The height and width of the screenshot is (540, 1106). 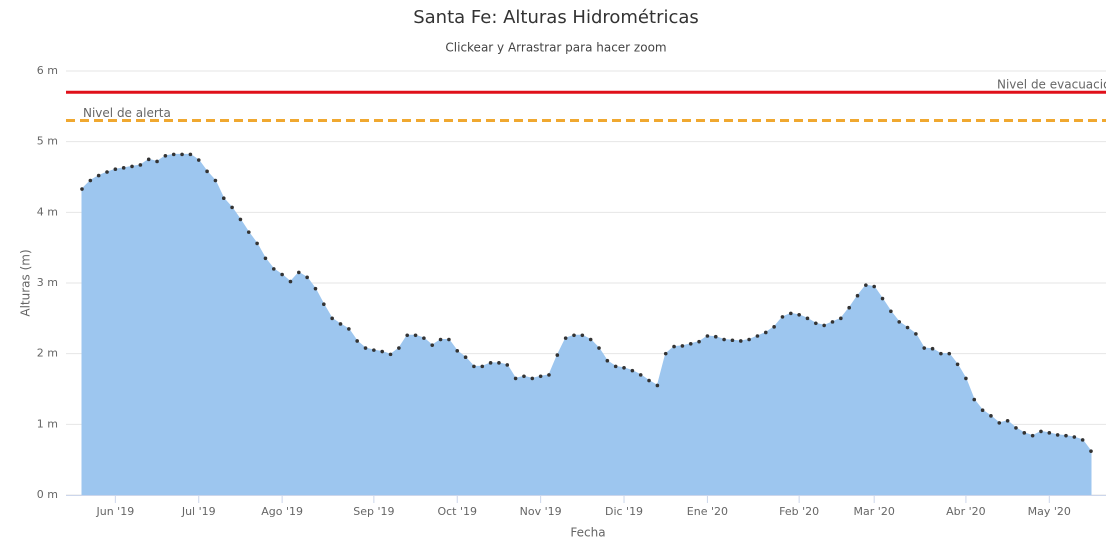 What do you see at coordinates (1051, 85) in the screenshot?
I see `plot-line-label: Nivel de evacuación` at bounding box center [1051, 85].